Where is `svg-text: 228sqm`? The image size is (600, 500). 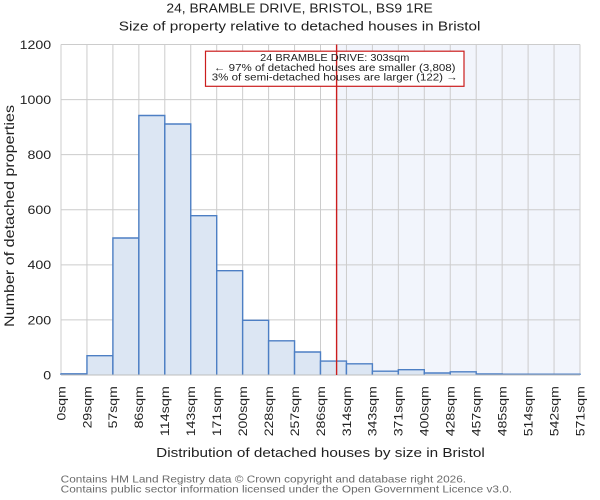 svg-text: 228sqm is located at coordinates (269, 411).